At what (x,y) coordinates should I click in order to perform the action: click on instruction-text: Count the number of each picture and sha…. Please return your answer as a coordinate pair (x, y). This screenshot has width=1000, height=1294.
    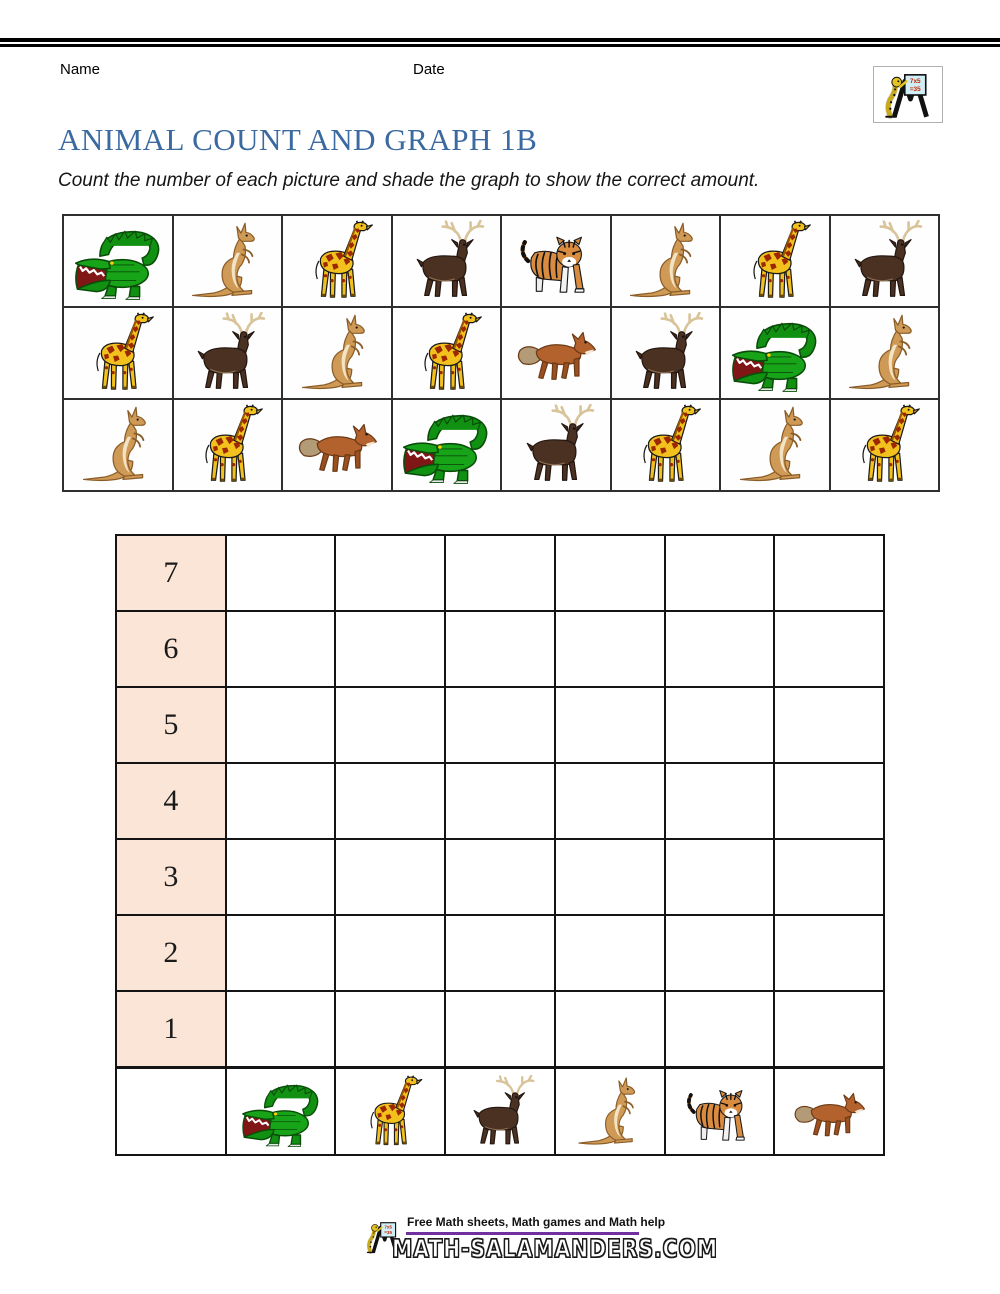
    Looking at the image, I should click on (409, 180).